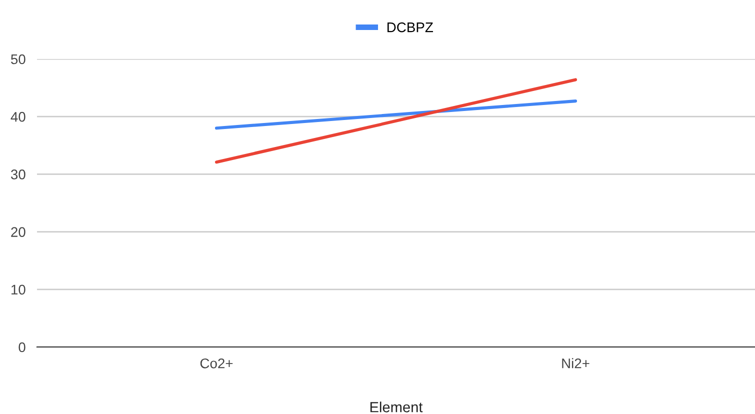  Describe the element at coordinates (22, 347) in the screenshot. I see `y-tick-label: 0` at that location.